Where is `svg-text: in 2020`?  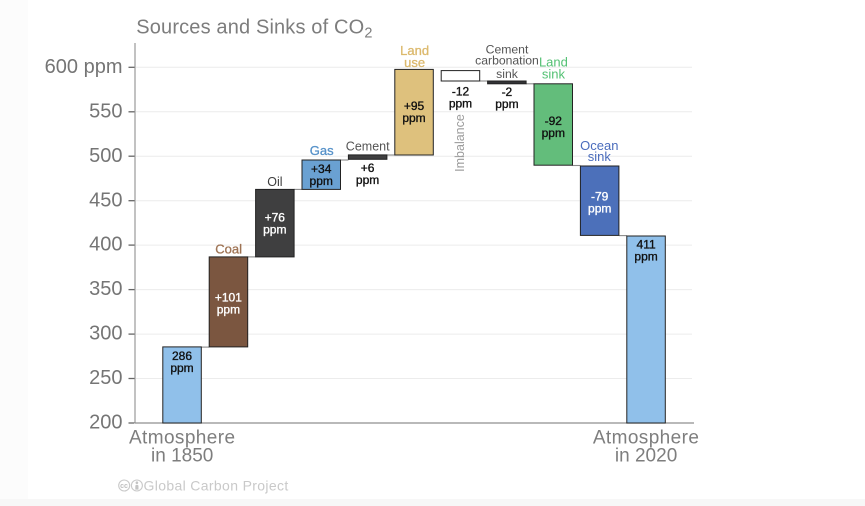 svg-text: in 2020 is located at coordinates (646, 456).